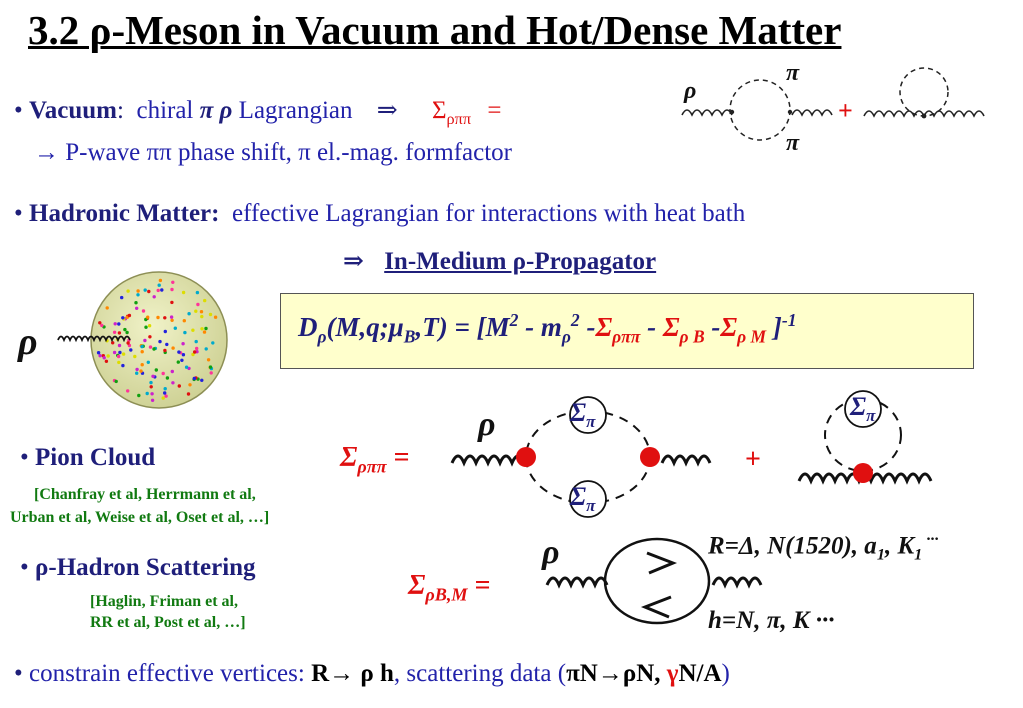  Describe the element at coordinates (499, 261) in the screenshot. I see `propagator-line: ⇒ In-Medium ρ-Propagator` at that location.